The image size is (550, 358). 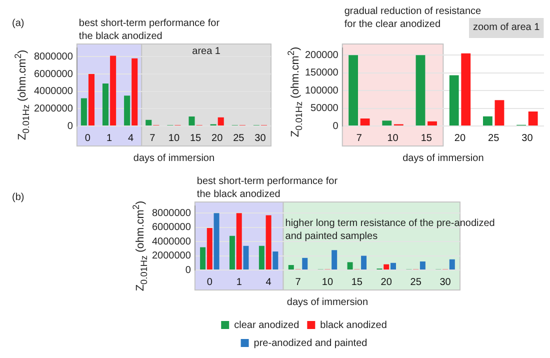 What do you see at coordinates (321, 73) in the screenshot?
I see `y-tick-label: 150000` at bounding box center [321, 73].